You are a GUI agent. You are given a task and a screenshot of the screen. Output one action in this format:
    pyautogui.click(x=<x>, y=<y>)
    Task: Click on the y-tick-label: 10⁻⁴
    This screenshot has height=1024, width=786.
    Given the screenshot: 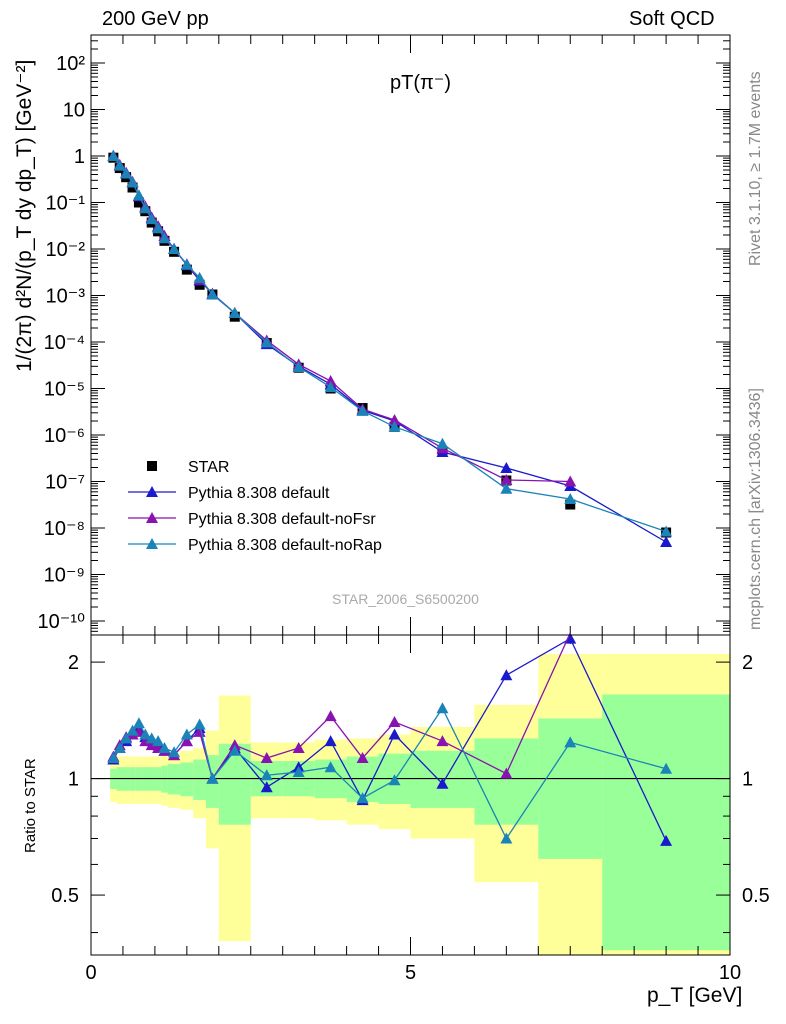 What is the action you would take?
    pyautogui.click(x=64, y=343)
    